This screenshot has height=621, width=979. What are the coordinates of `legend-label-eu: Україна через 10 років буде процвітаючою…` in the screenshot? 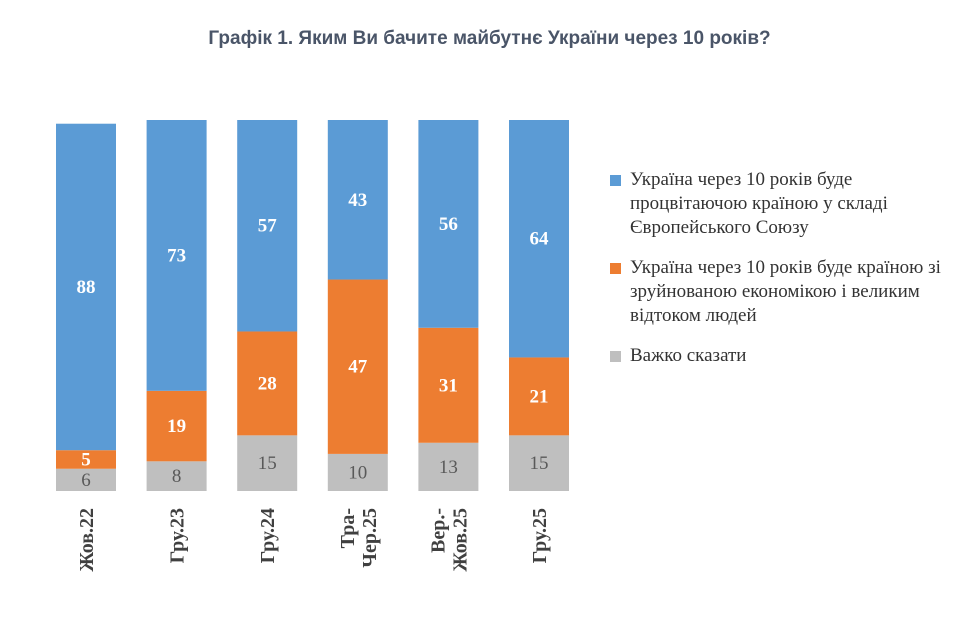 It's located at (759, 203).